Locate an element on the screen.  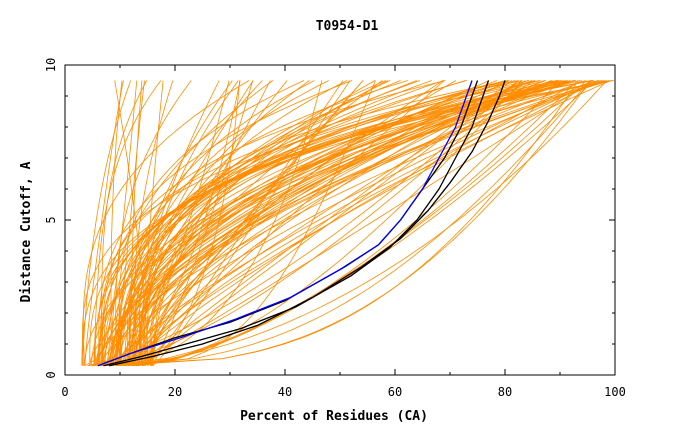
y-tick-label: 10 is located at coordinates (51, 65).